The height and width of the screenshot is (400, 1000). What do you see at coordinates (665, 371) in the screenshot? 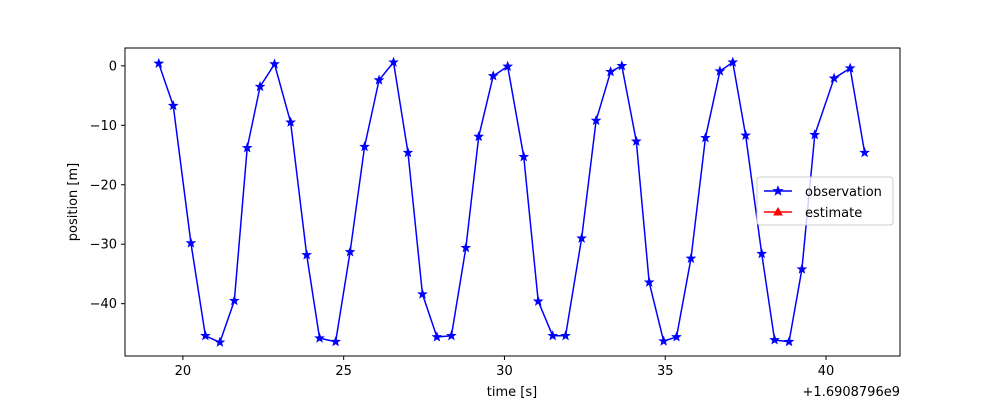
I see `x-tick-label: 35` at bounding box center [665, 371].